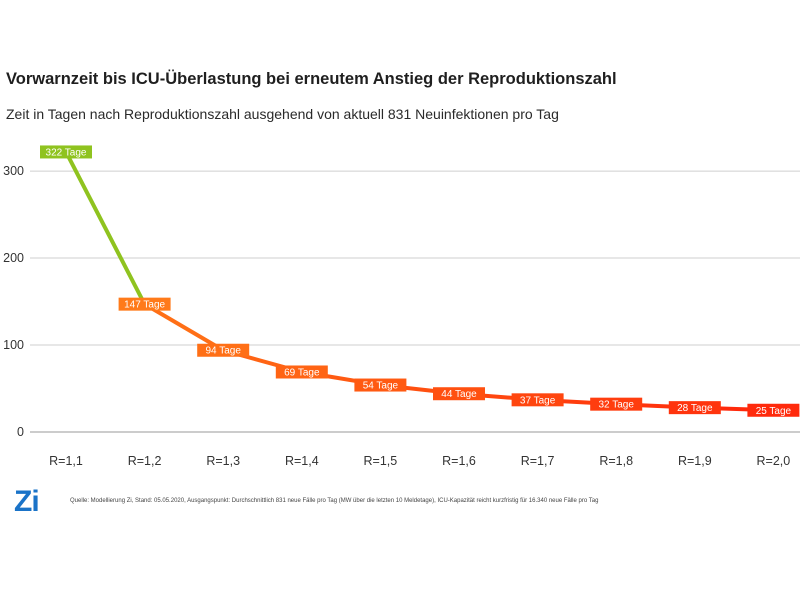  Describe the element at coordinates (774, 461) in the screenshot. I see `x-tick-label: R=2,0` at that location.